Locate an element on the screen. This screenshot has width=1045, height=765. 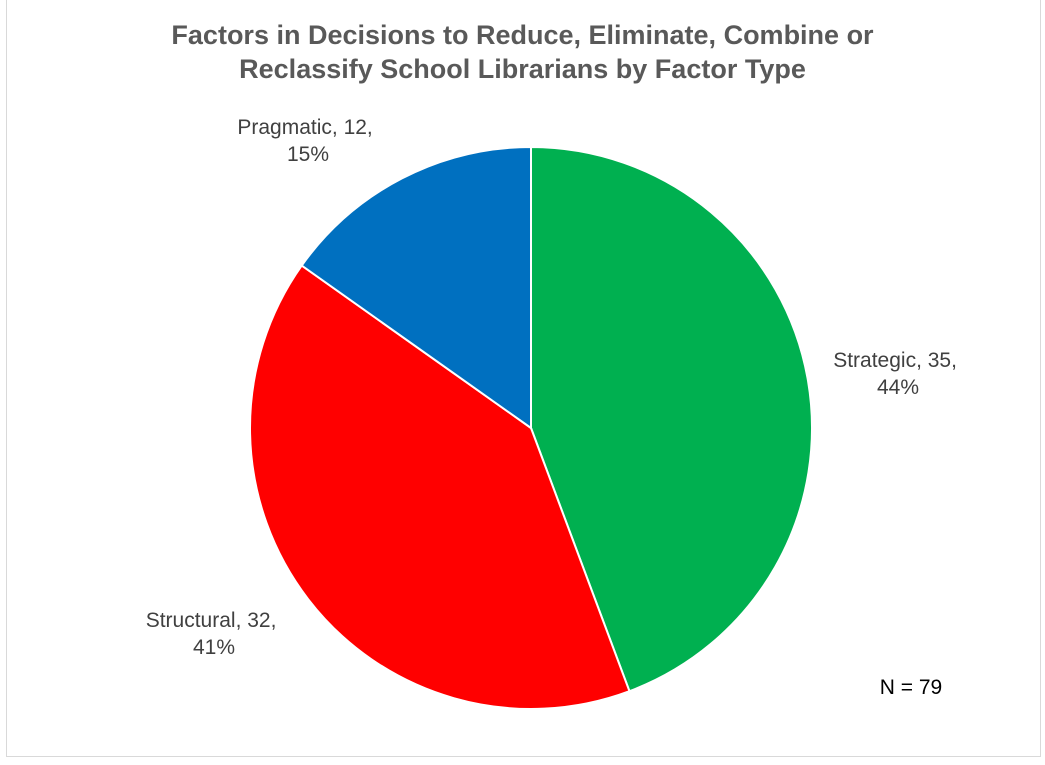
slice-label-pragmatic-line-1: Pragmatic, 12, is located at coordinates (304, 127).